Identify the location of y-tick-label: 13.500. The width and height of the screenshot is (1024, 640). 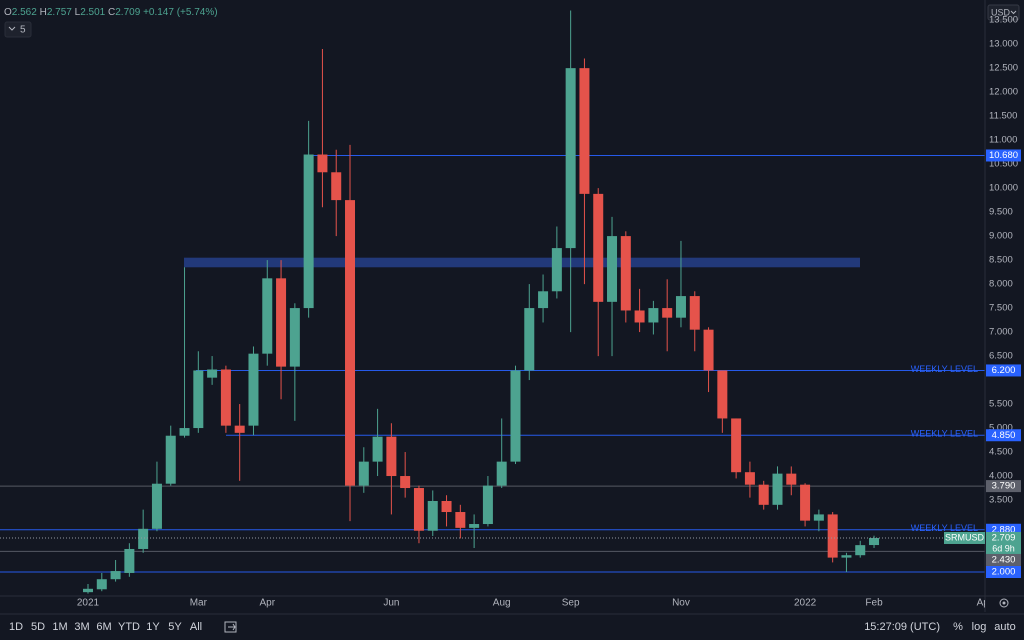
(1003, 20).